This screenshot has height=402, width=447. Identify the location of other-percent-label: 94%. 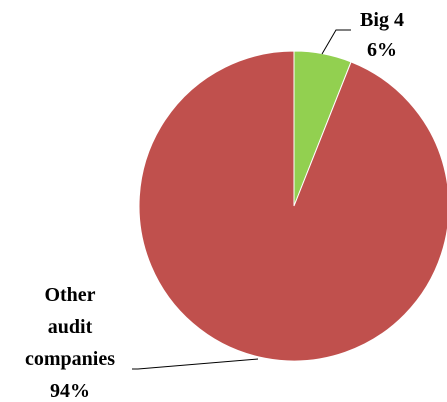
(70, 391).